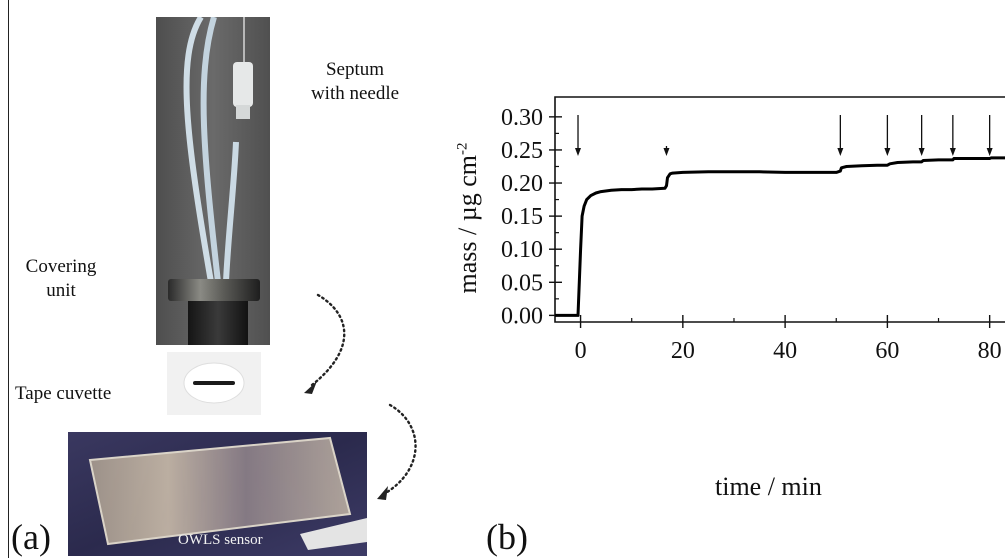 This screenshot has height=558, width=1005. Describe the element at coordinates (61, 290) in the screenshot. I see `covering-label-line2: unit` at that location.